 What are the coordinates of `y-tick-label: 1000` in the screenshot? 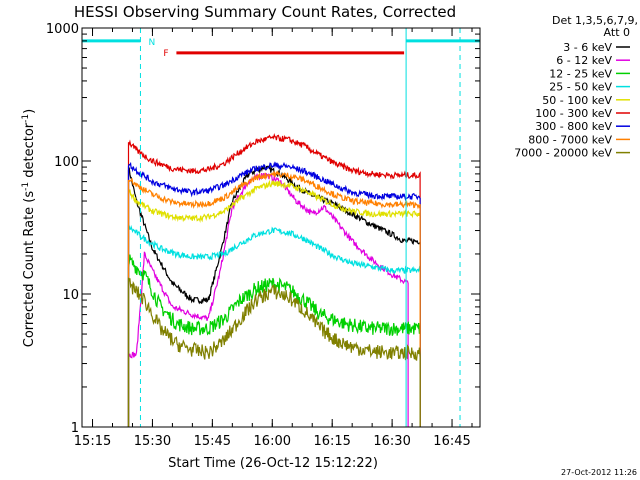 It's located at (62, 29).